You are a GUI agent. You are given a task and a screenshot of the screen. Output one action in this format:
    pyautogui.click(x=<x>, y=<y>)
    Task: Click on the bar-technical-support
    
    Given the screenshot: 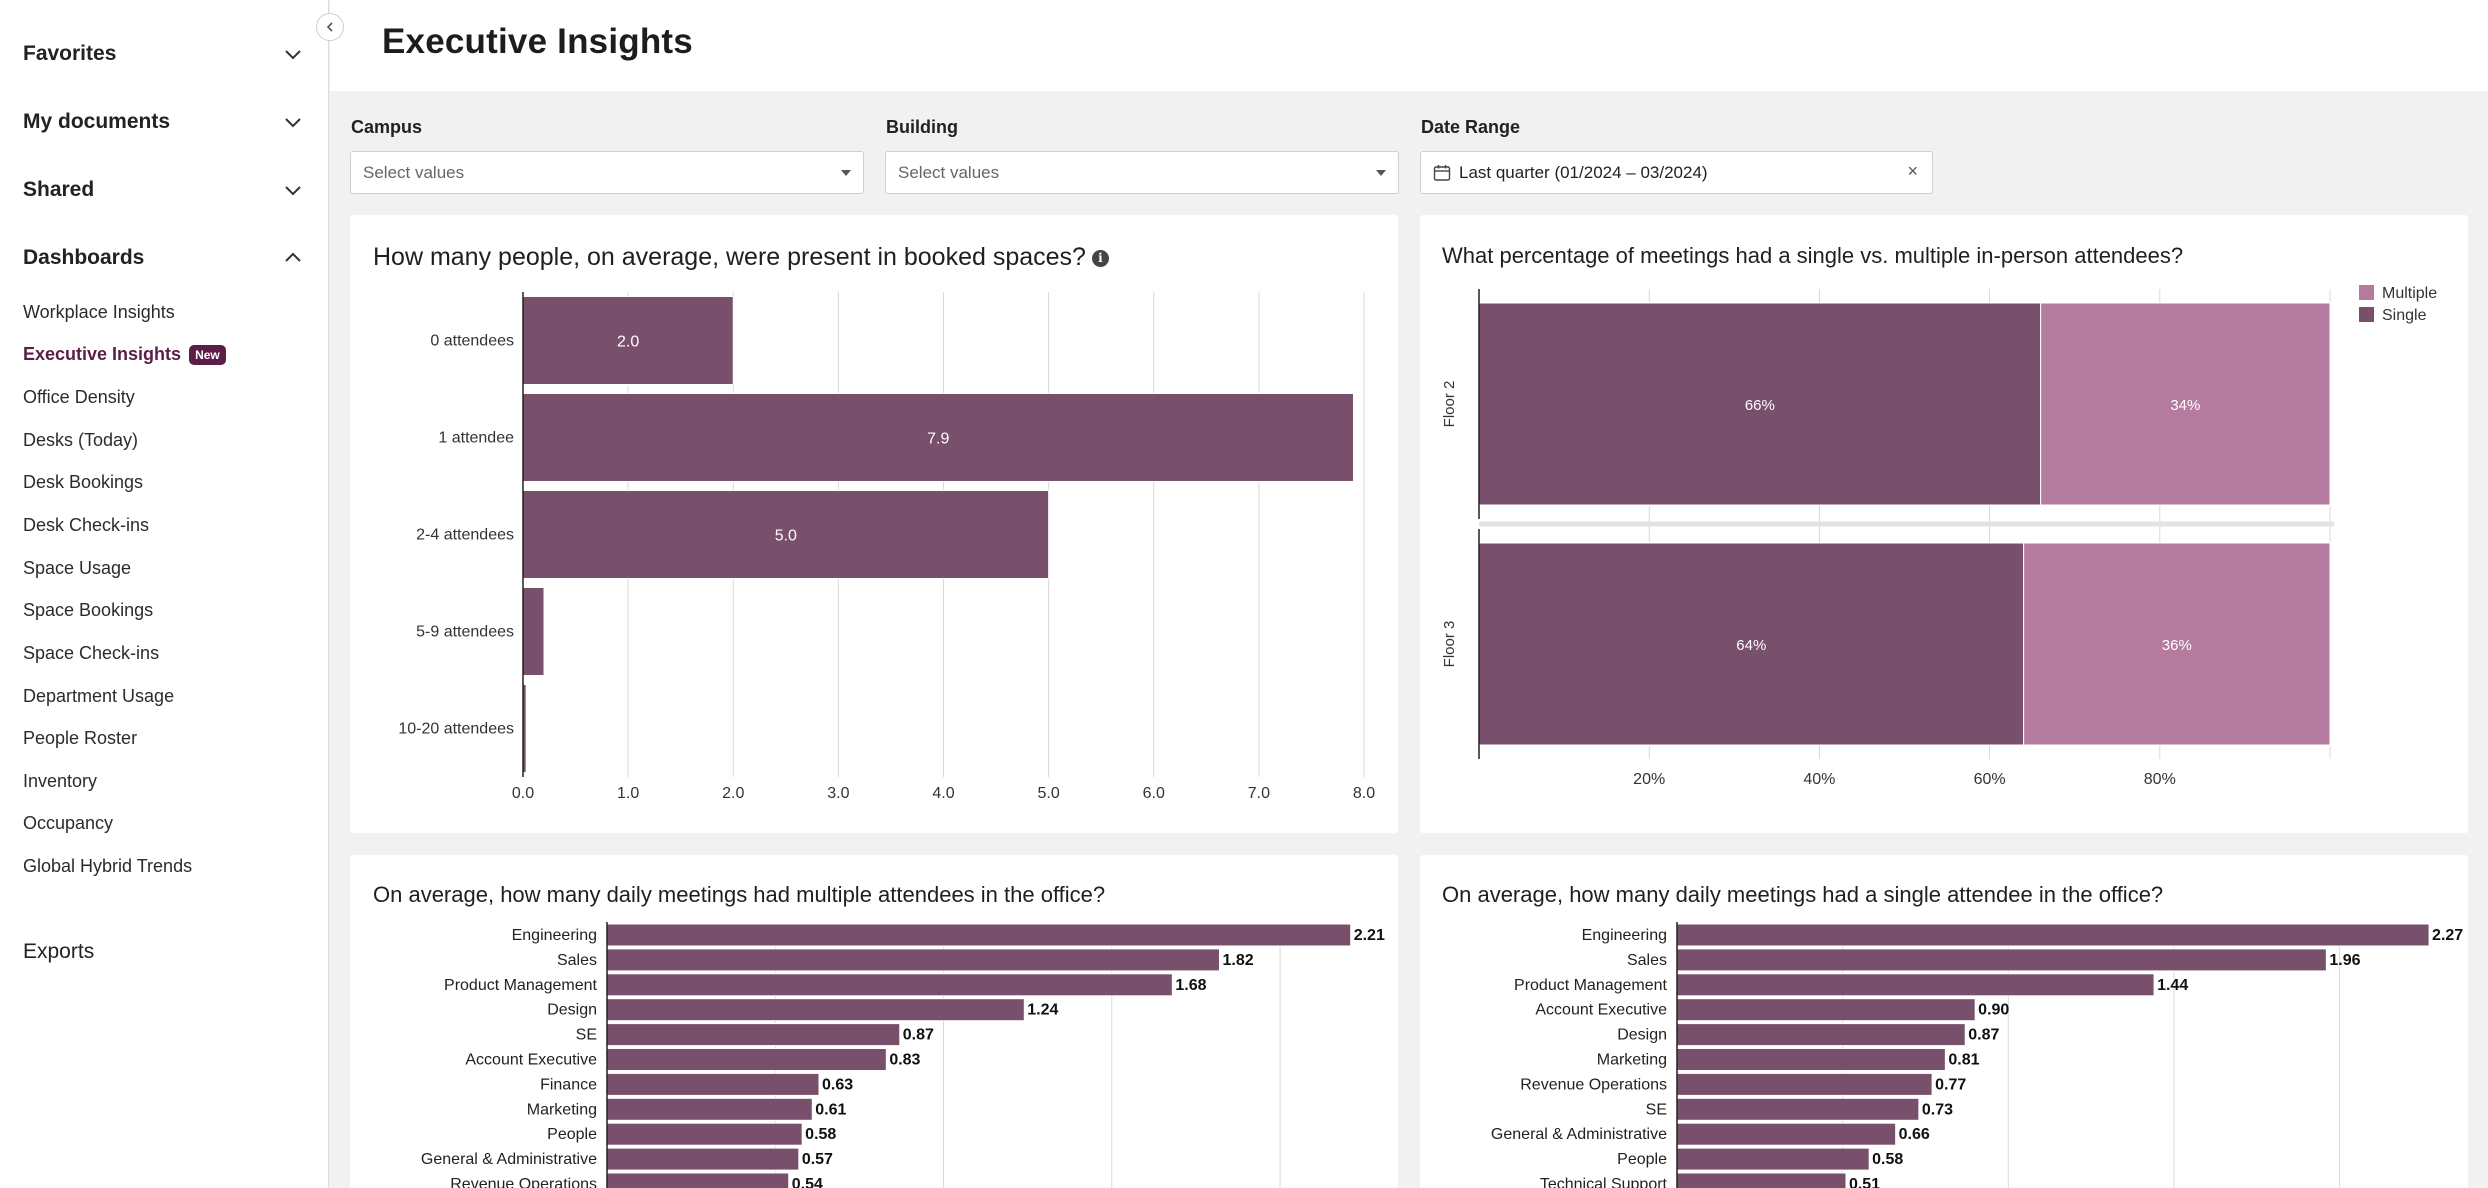 What is the action you would take?
    pyautogui.click(x=1761, y=1180)
    